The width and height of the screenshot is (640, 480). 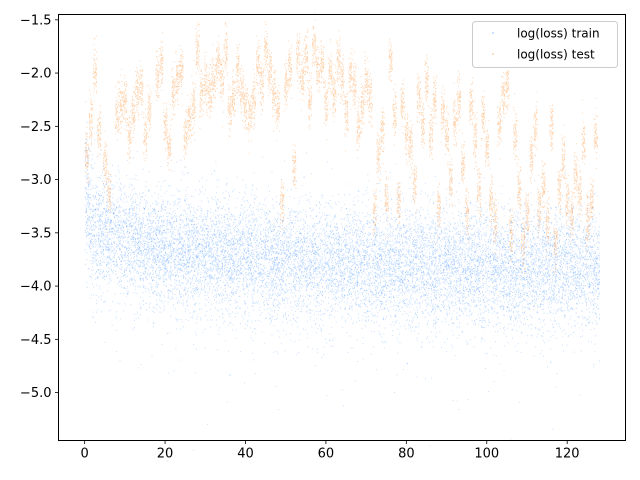 What do you see at coordinates (36, 340) in the screenshot?
I see `y-tick-label: −4.5` at bounding box center [36, 340].